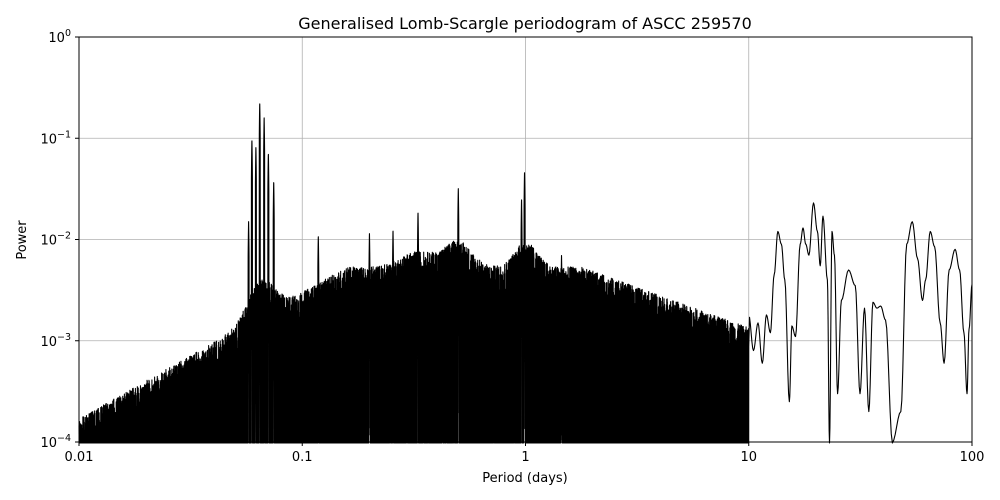 This screenshot has width=1000, height=500. I want to click on x-tick-label: 0.01, so click(79, 457).